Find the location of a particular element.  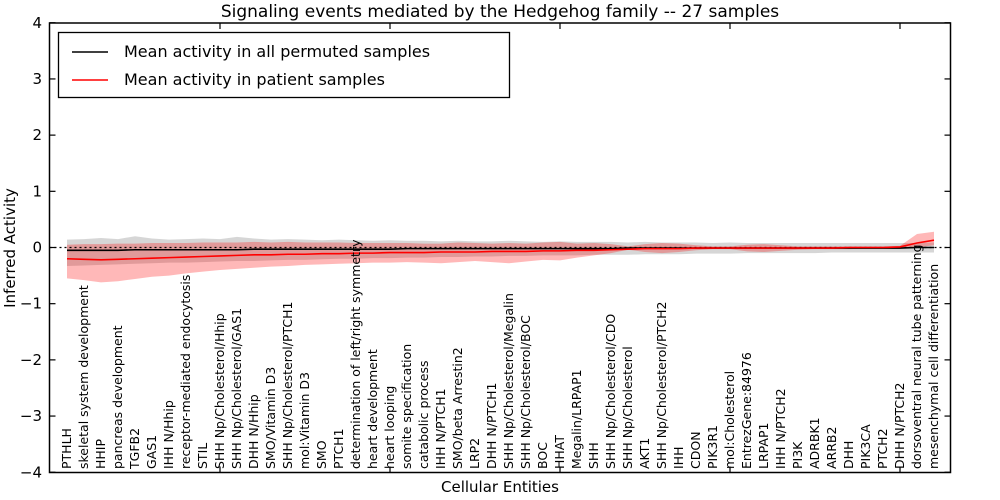

legend-label-patient: Mean activity in patient samples is located at coordinates (254, 79).